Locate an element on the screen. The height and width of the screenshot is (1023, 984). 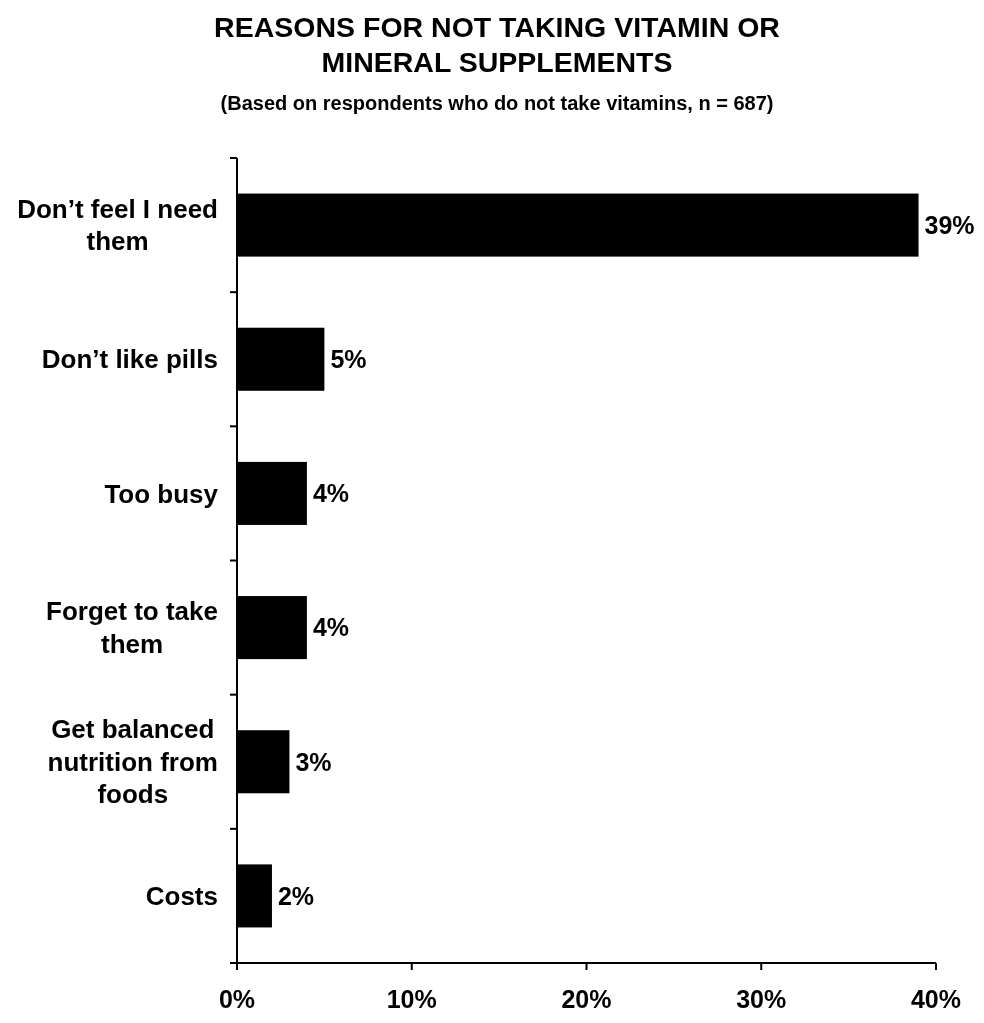
y-tick-label: Get balanced nutrition from foods is located at coordinates (133, 762).